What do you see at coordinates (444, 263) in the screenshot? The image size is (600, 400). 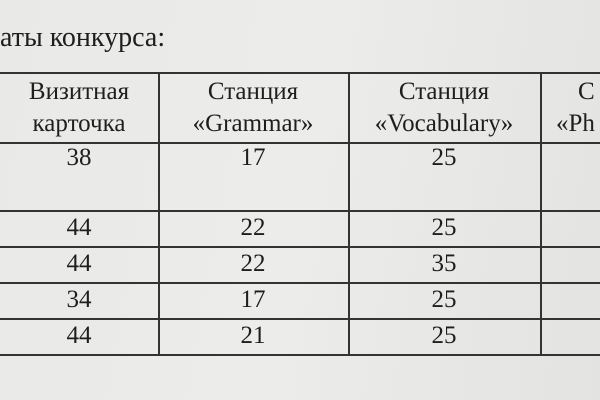 I see `table-cell: 35` at bounding box center [444, 263].